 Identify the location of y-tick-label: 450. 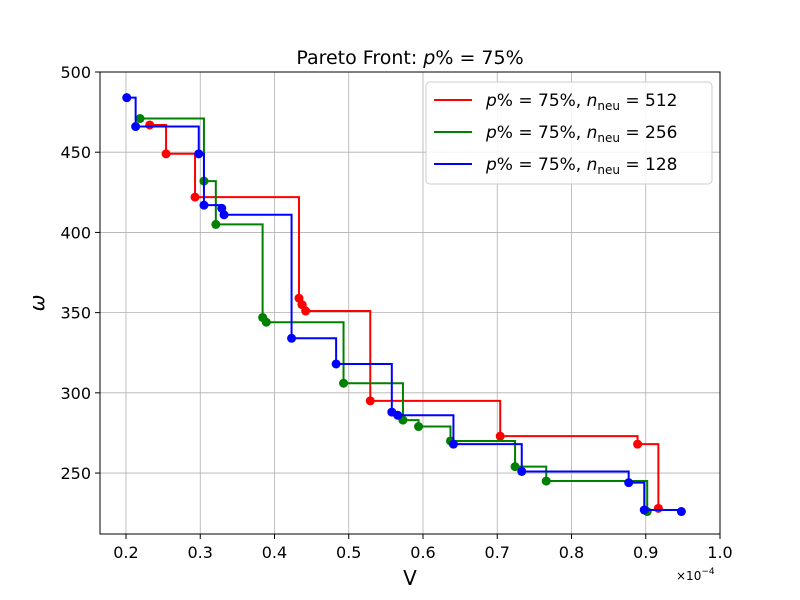
(75, 152).